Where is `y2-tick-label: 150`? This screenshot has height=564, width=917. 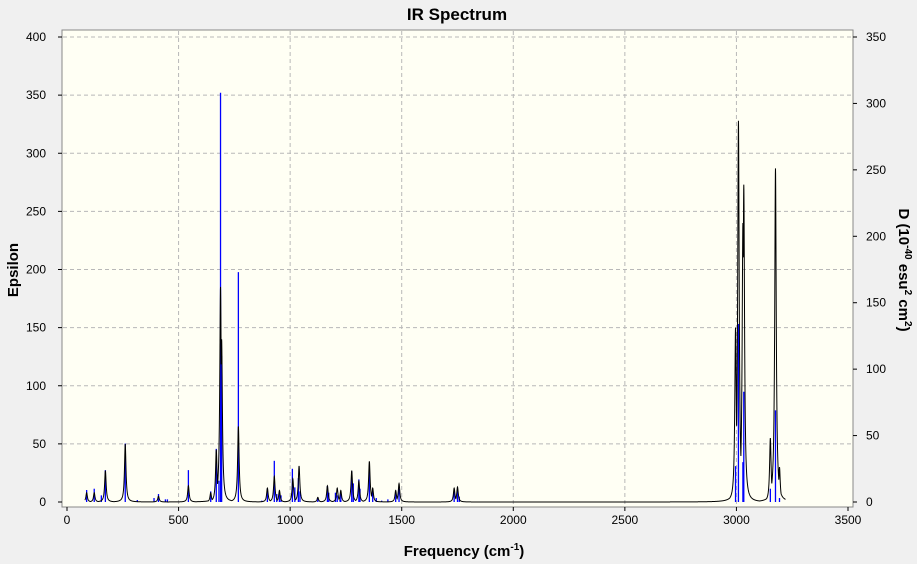
y2-tick-label: 150 is located at coordinates (876, 303).